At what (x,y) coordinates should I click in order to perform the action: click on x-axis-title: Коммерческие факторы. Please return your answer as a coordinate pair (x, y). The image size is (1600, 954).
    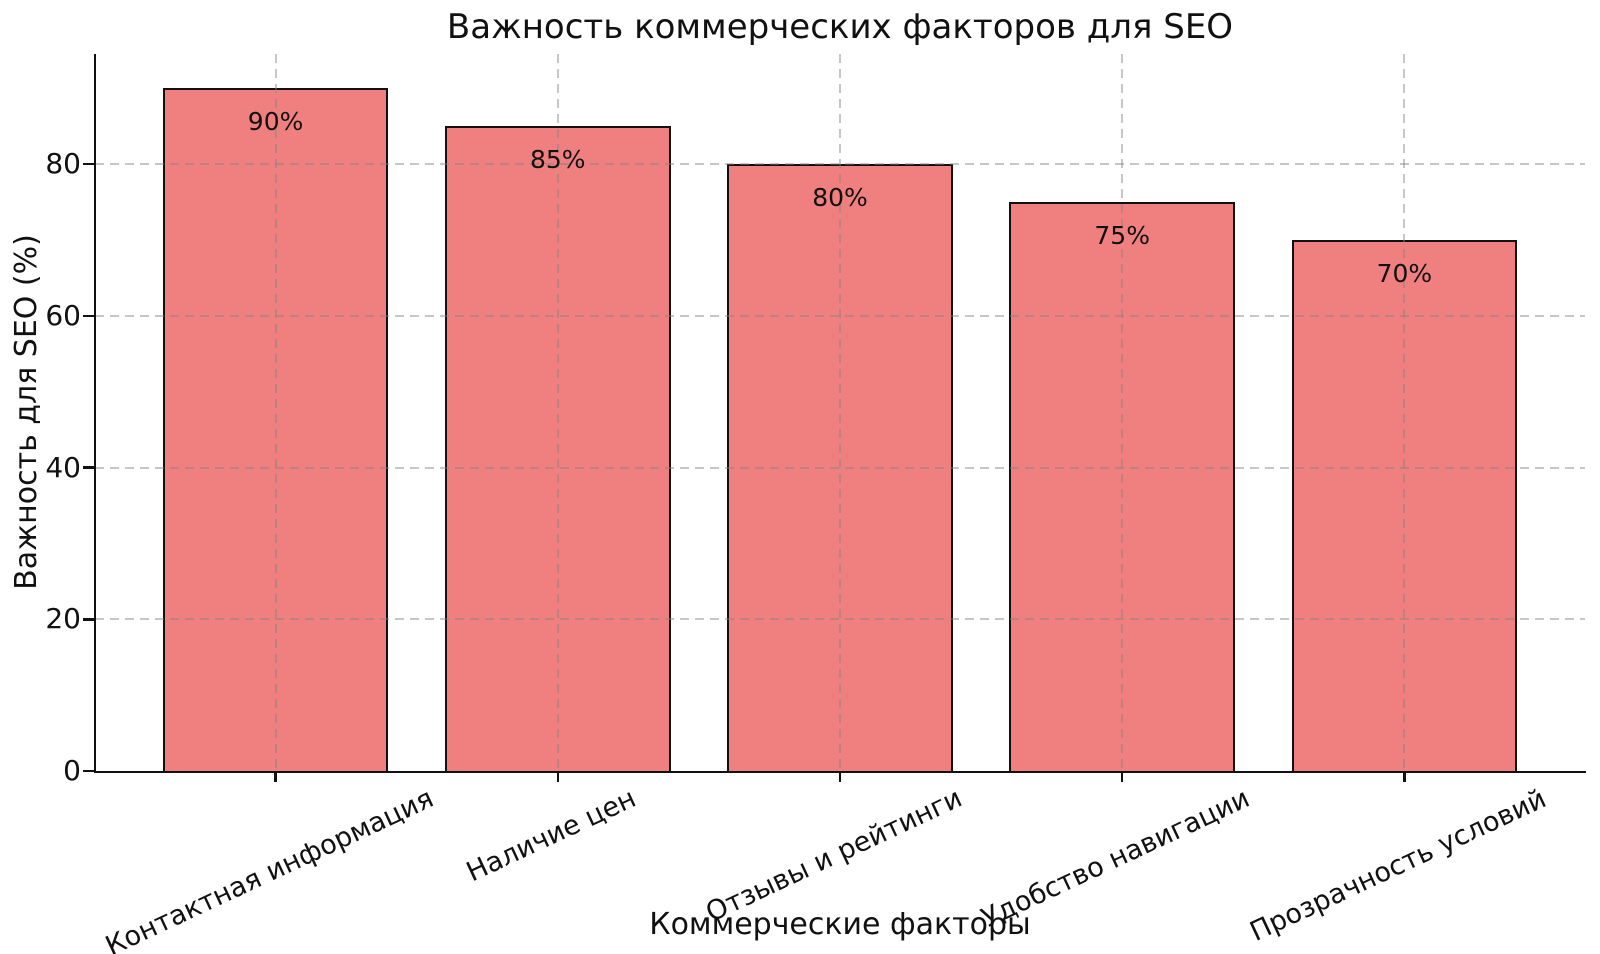
    Looking at the image, I should click on (840, 924).